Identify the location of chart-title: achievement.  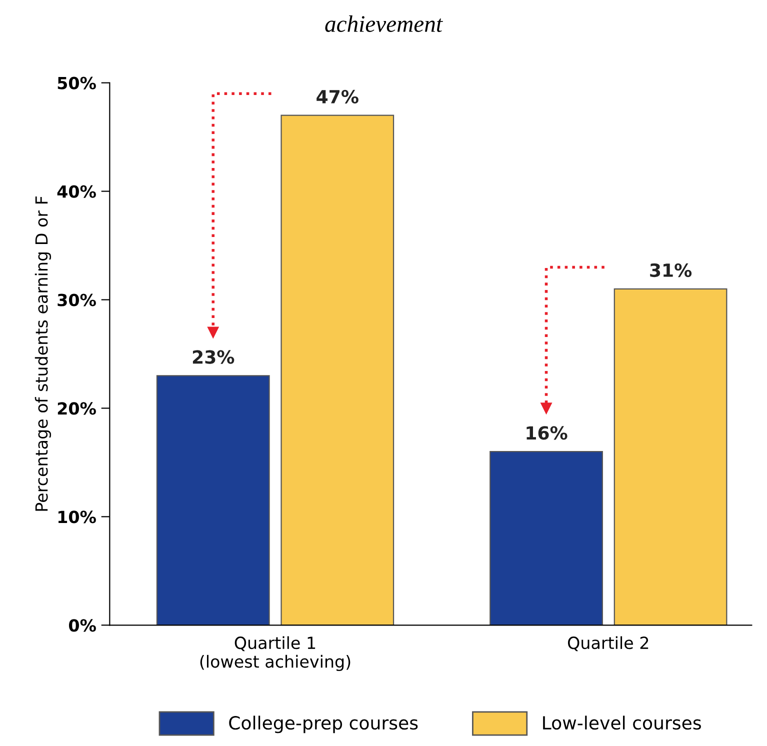
(384, 23).